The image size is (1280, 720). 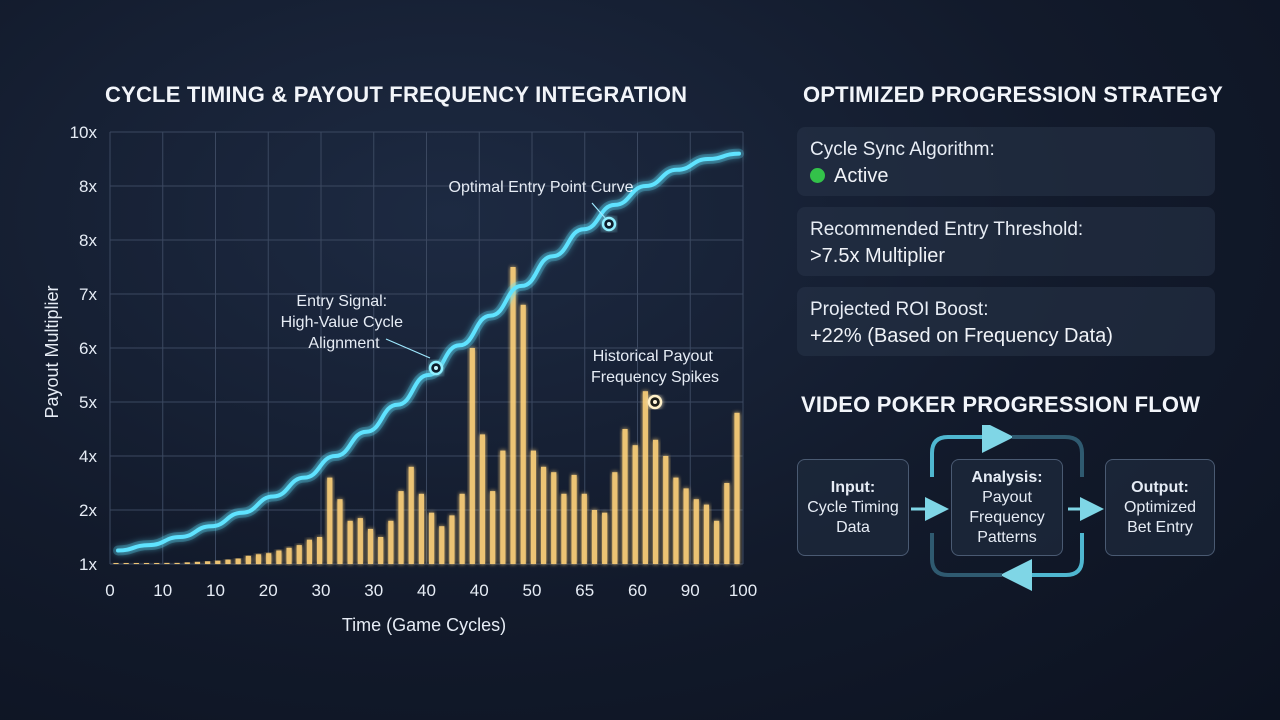 What do you see at coordinates (1048, 456) in the screenshot?
I see `loop-top-right` at bounding box center [1048, 456].